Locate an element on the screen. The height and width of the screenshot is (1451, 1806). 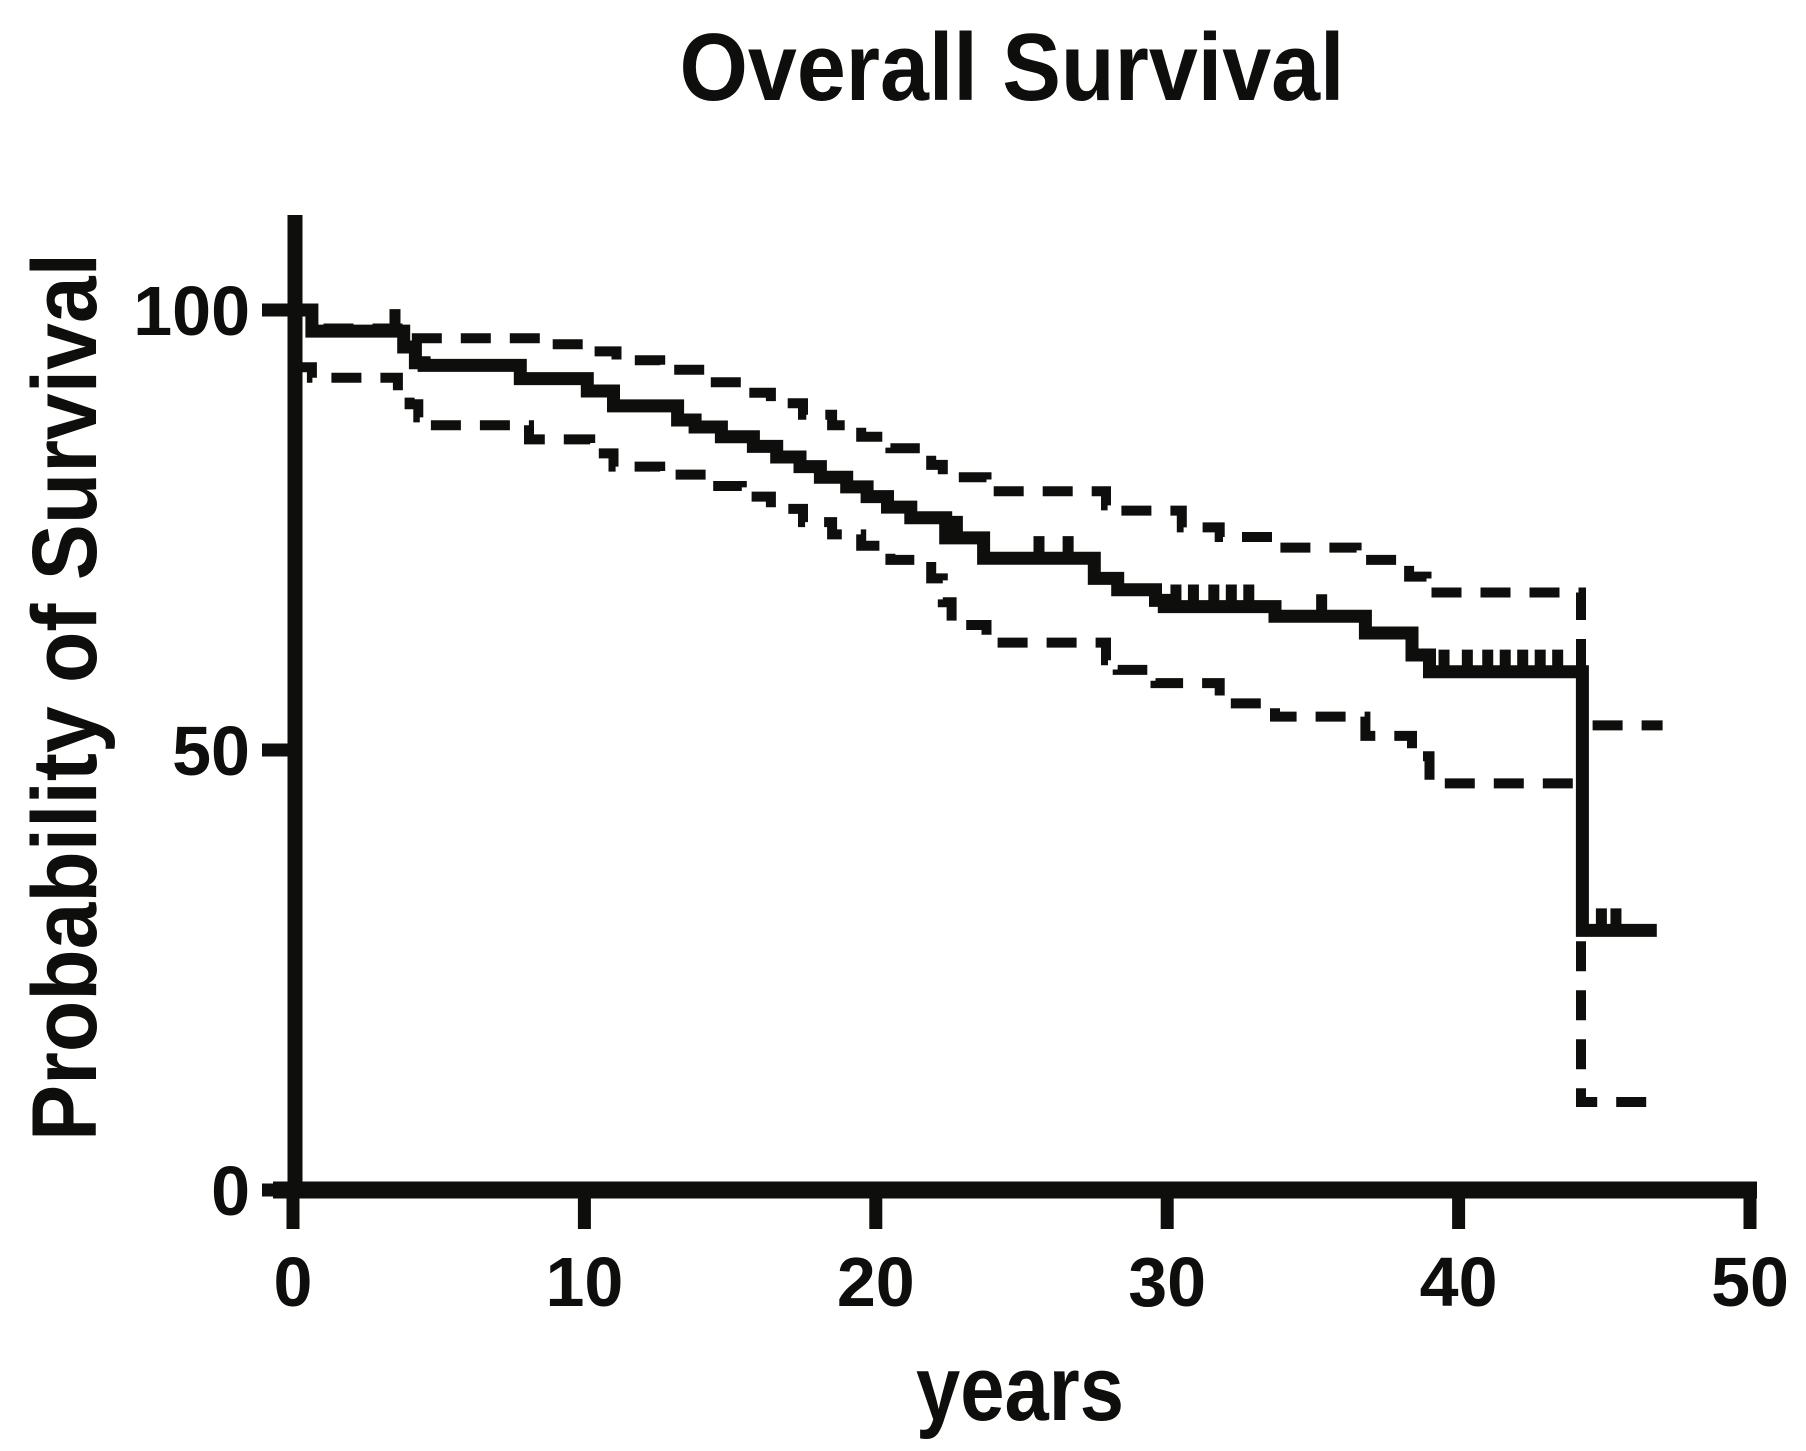
y-axis-title: Probability of Survival is located at coordinates (65, 697).